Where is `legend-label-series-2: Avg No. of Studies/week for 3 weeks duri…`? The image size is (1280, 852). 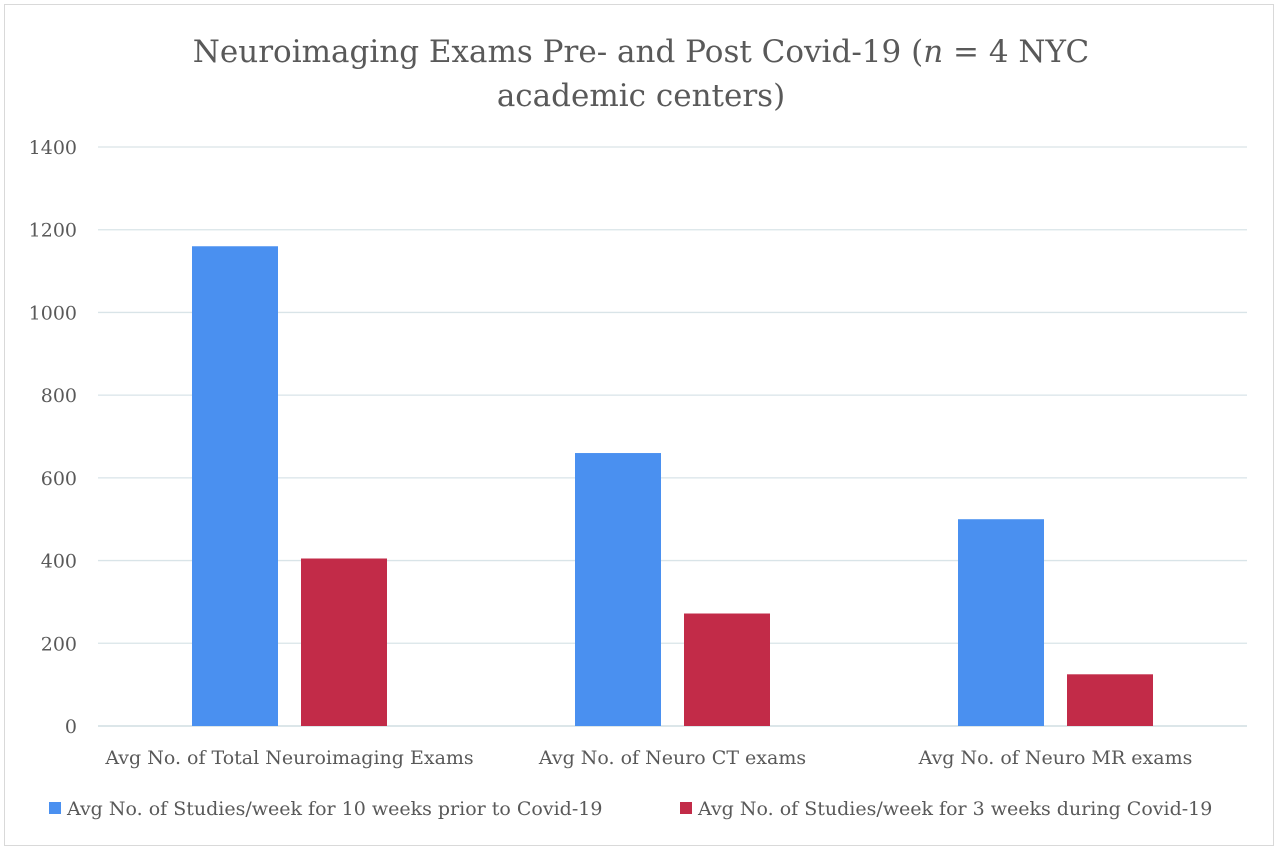 legend-label-series-2: Avg No. of Studies/week for 3 weeks duri… is located at coordinates (954, 809).